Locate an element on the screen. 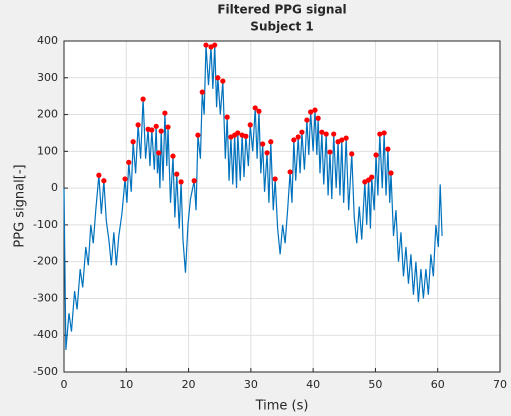 The width and height of the screenshot is (511, 416). y-tick-label: -200 is located at coordinates (45, 261).